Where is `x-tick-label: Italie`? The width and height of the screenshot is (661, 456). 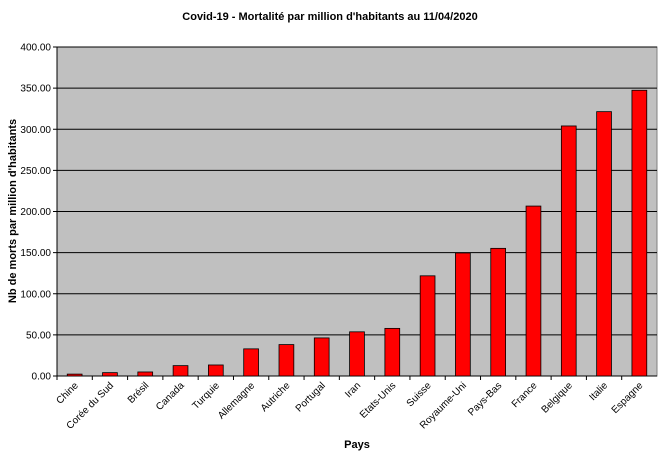
x-tick-label: Italie is located at coordinates (598, 391).